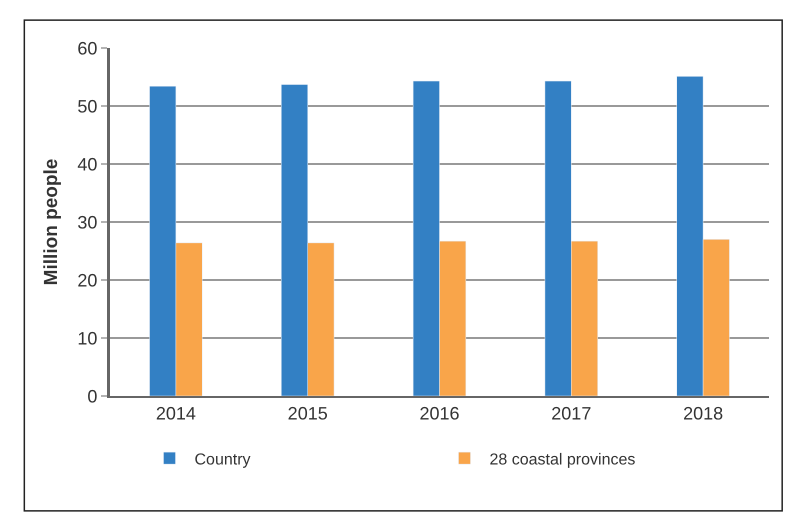 This screenshot has width=787, height=514. What do you see at coordinates (87, 280) in the screenshot?
I see `y-tick-label: 20` at bounding box center [87, 280].